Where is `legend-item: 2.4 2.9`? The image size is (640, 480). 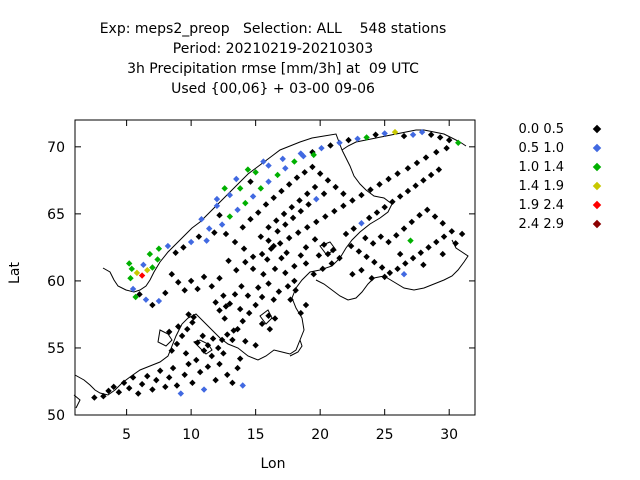
legend-item: 2.4 2.9 is located at coordinates (555, 224).